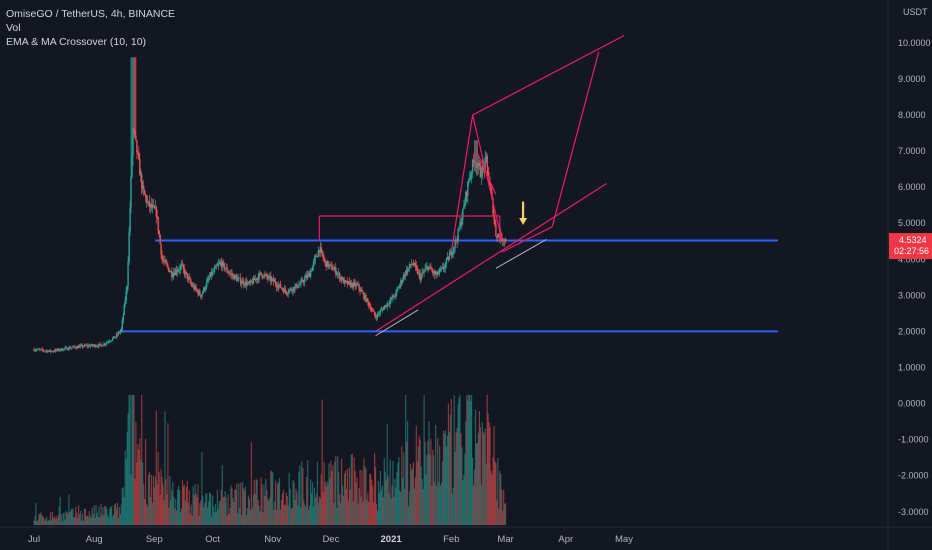 This screenshot has width=932, height=550. I want to click on volume-indicator-label: Vol, so click(13, 28).